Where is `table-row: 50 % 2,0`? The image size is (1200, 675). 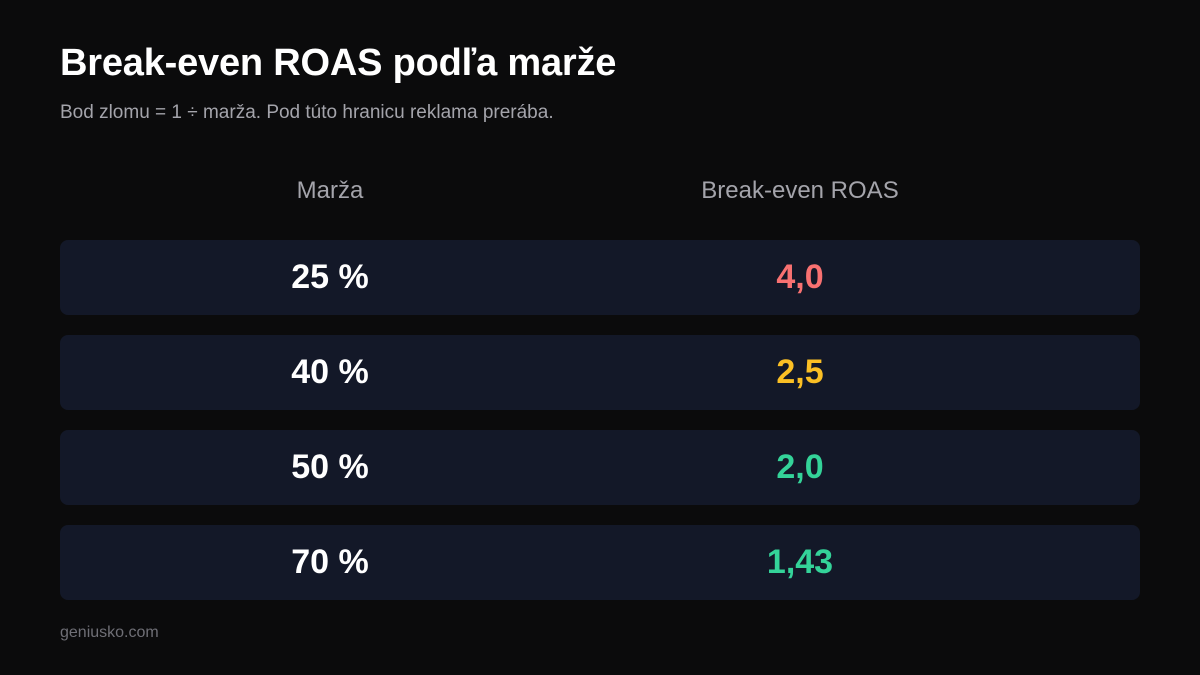
table-row: 50 % 2,0 is located at coordinates (600, 467).